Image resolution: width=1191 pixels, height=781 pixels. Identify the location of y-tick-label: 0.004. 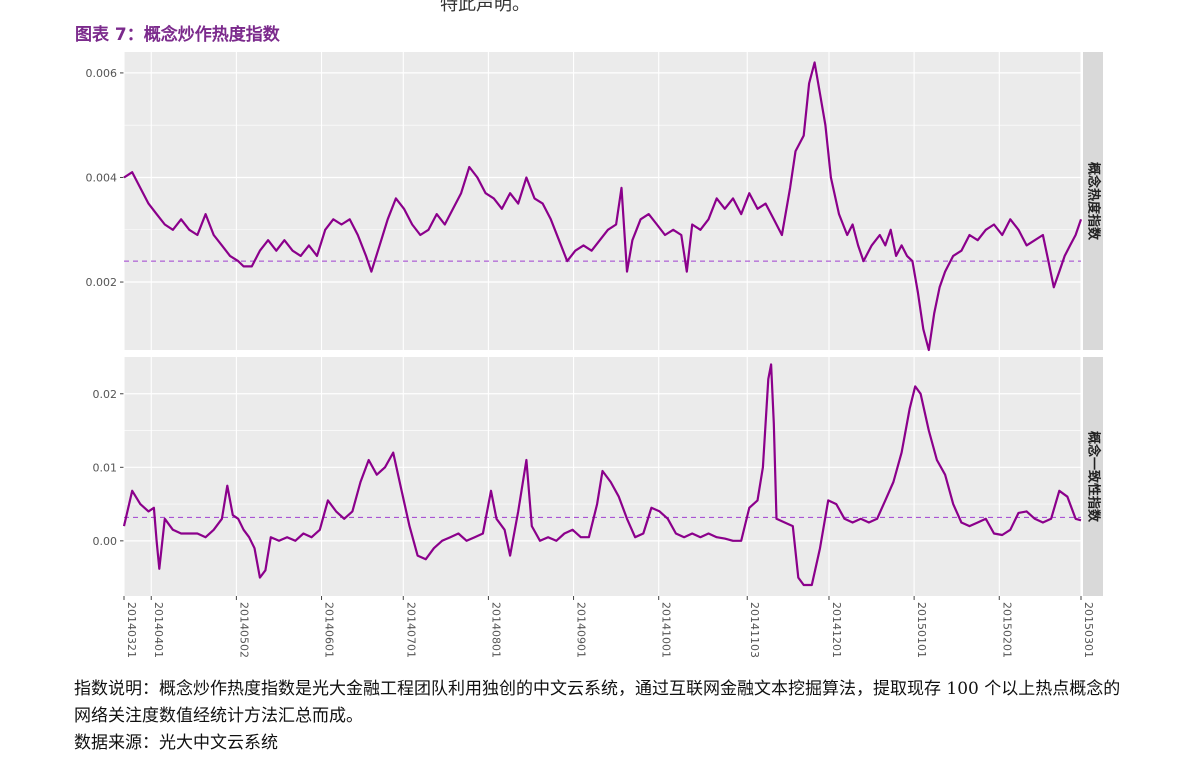
(102, 177).